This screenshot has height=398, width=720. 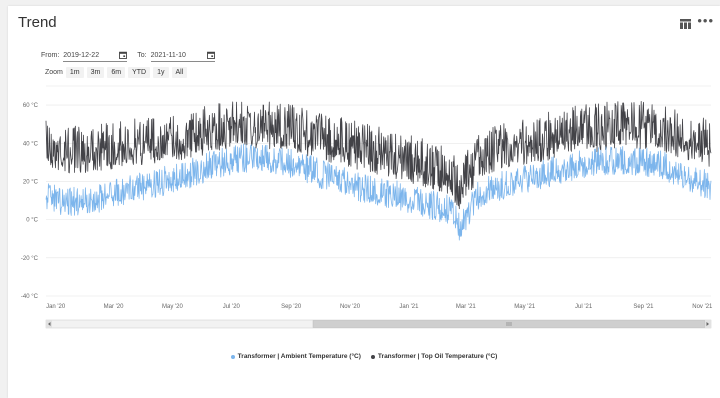 I want to click on from-label: From:, so click(x=50, y=55).